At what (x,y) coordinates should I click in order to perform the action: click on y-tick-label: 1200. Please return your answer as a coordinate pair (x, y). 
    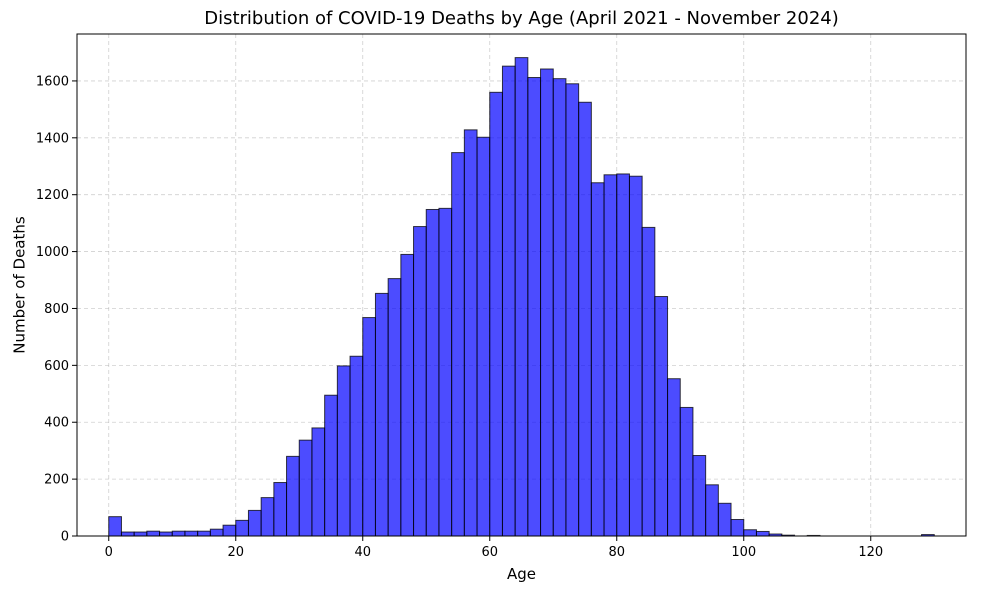
    Looking at the image, I should click on (52, 195).